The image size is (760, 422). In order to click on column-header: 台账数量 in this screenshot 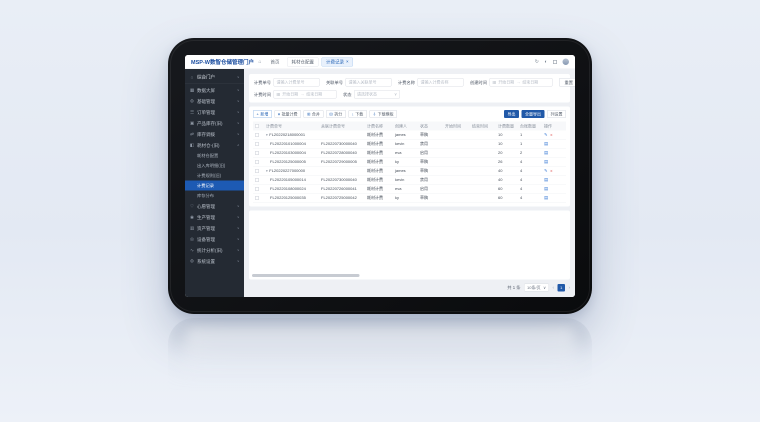, I will do `click(528, 126)`.